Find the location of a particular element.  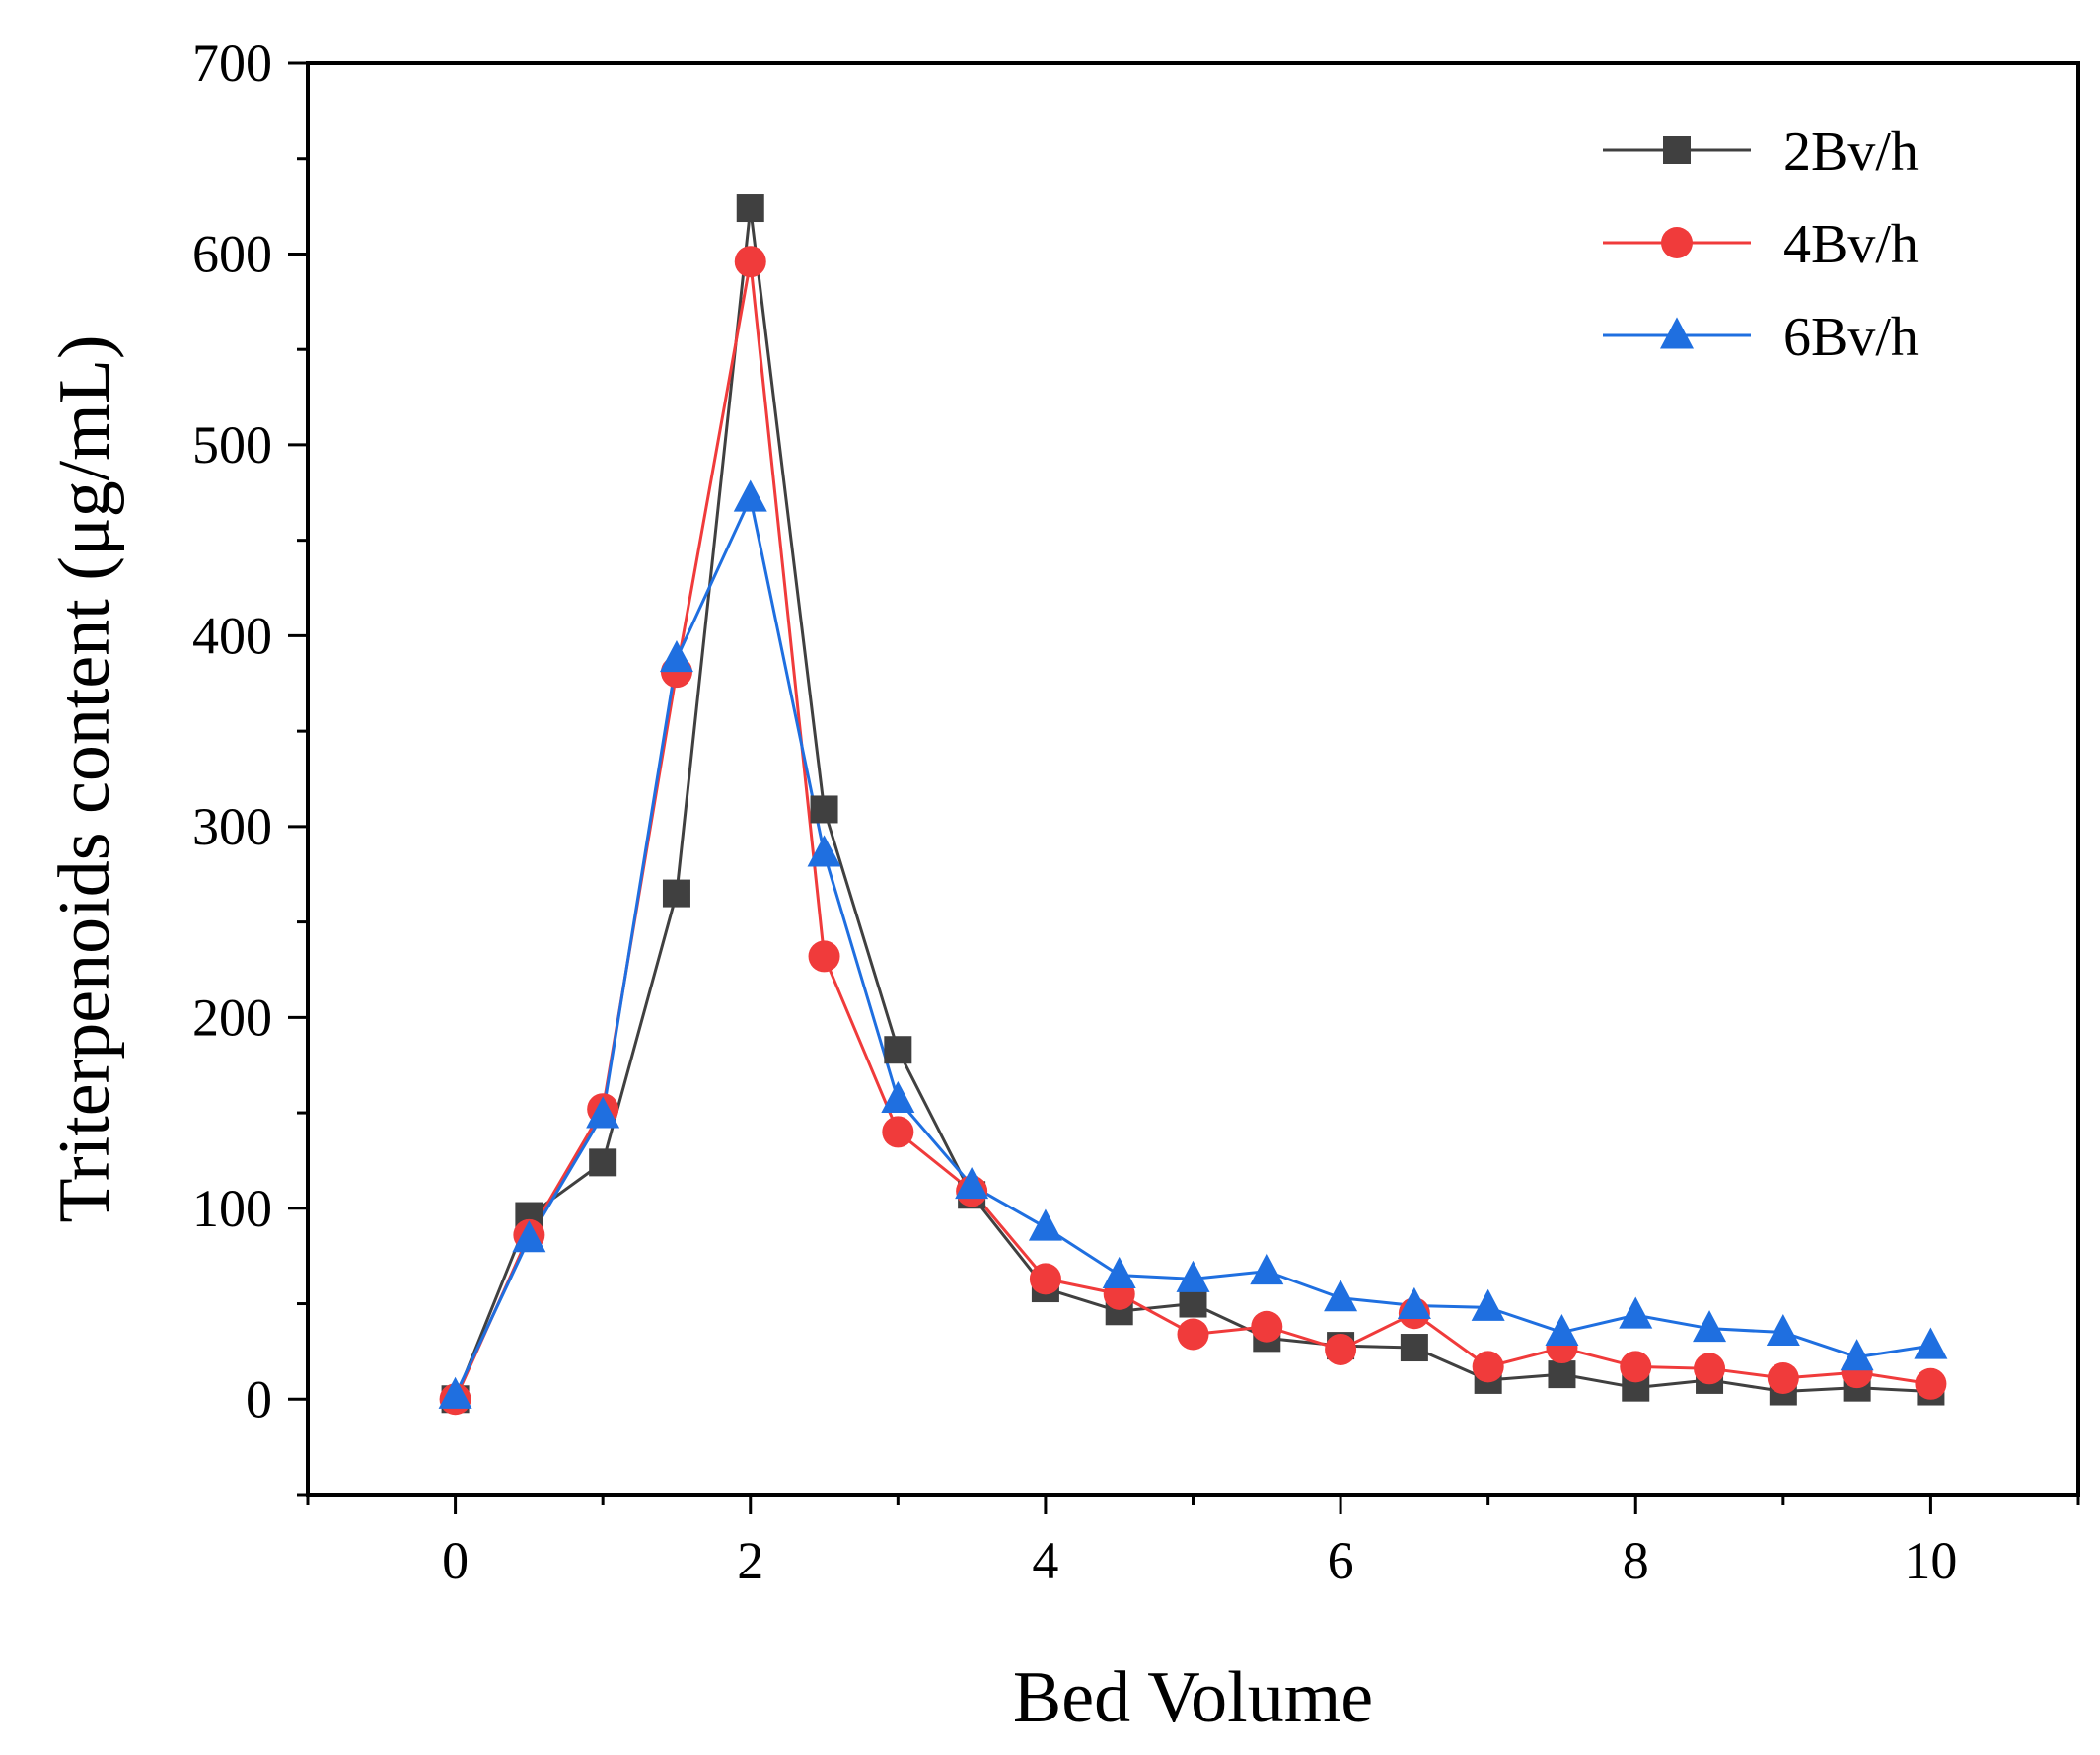

legend-entry: 4Bv/h is located at coordinates (1761, 244).